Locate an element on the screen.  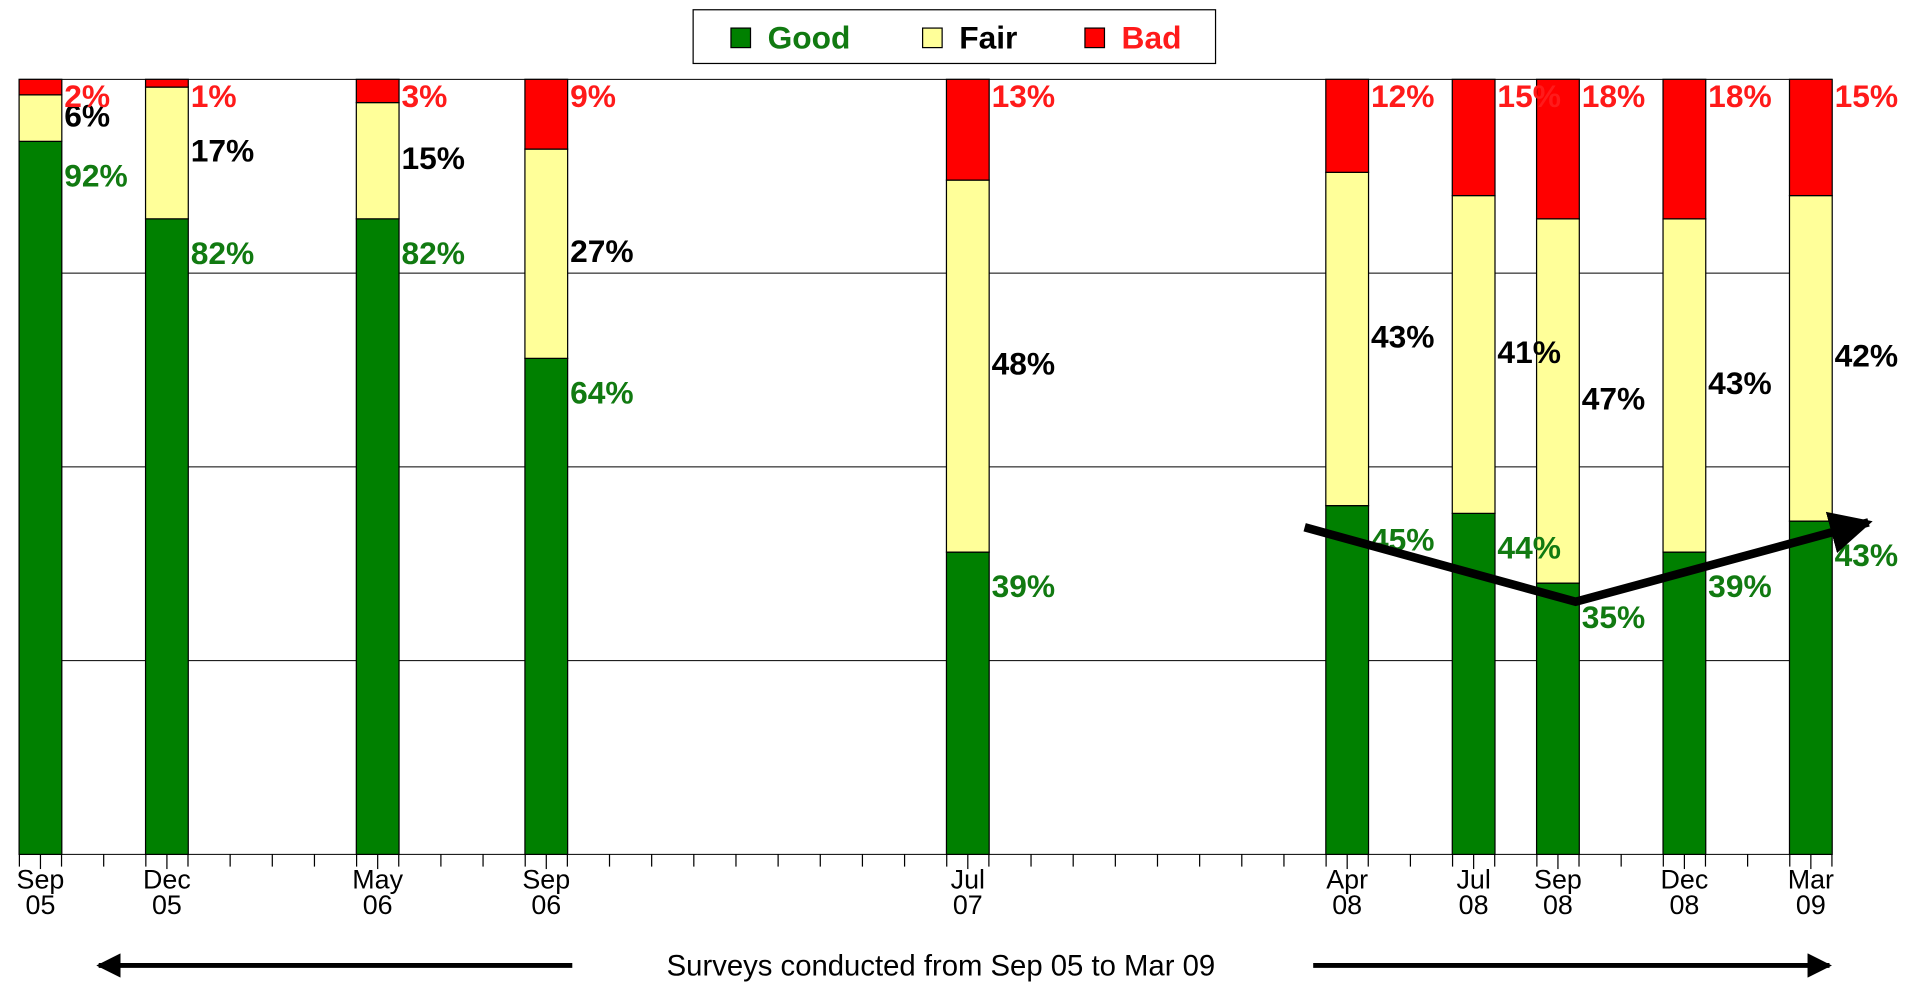
value-label: 1% is located at coordinates (214, 96).